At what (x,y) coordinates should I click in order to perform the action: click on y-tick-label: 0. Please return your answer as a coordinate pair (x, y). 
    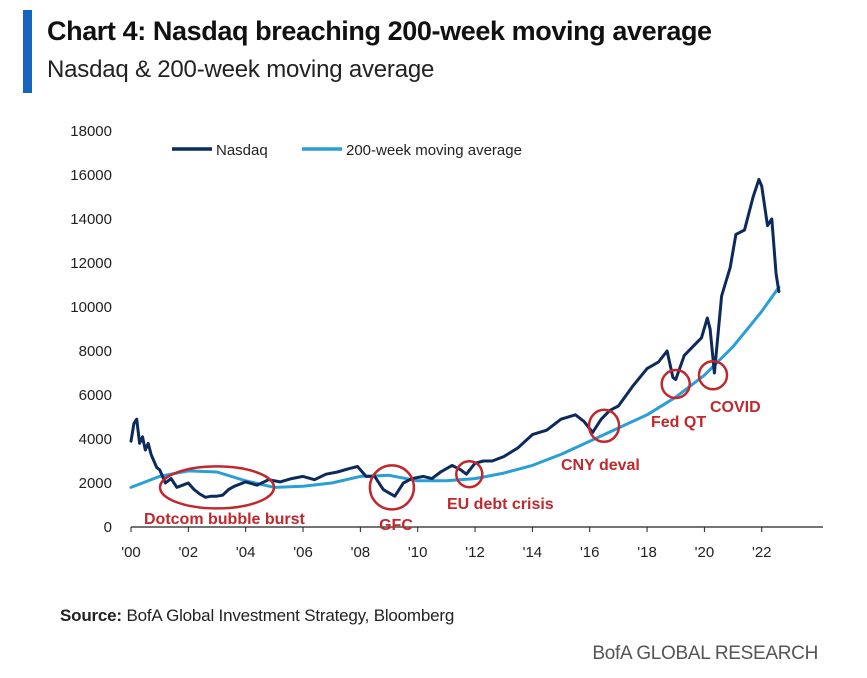
    Looking at the image, I should click on (108, 527).